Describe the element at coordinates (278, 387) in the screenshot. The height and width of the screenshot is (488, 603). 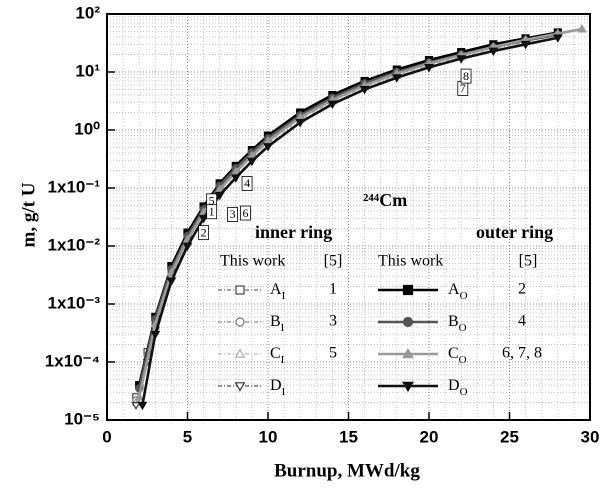
I see `legend-label: DI` at that location.